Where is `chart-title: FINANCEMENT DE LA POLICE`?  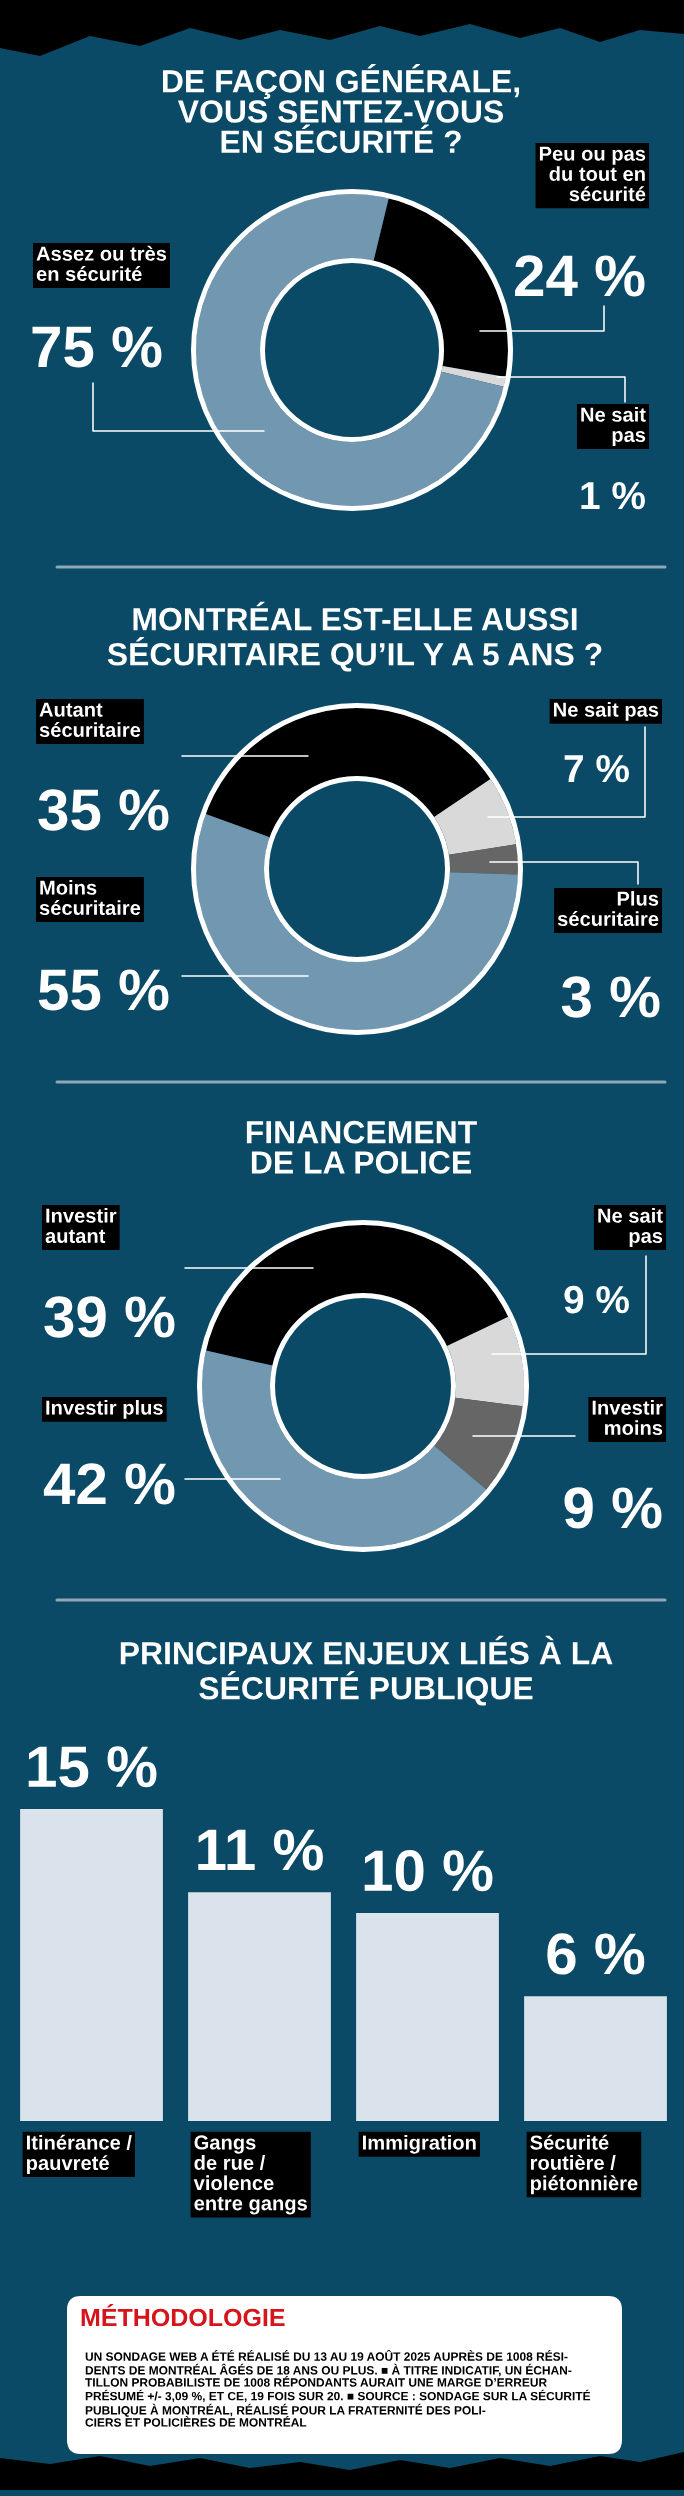 chart-title: FINANCEMENT DE LA POLICE is located at coordinates (361, 1147).